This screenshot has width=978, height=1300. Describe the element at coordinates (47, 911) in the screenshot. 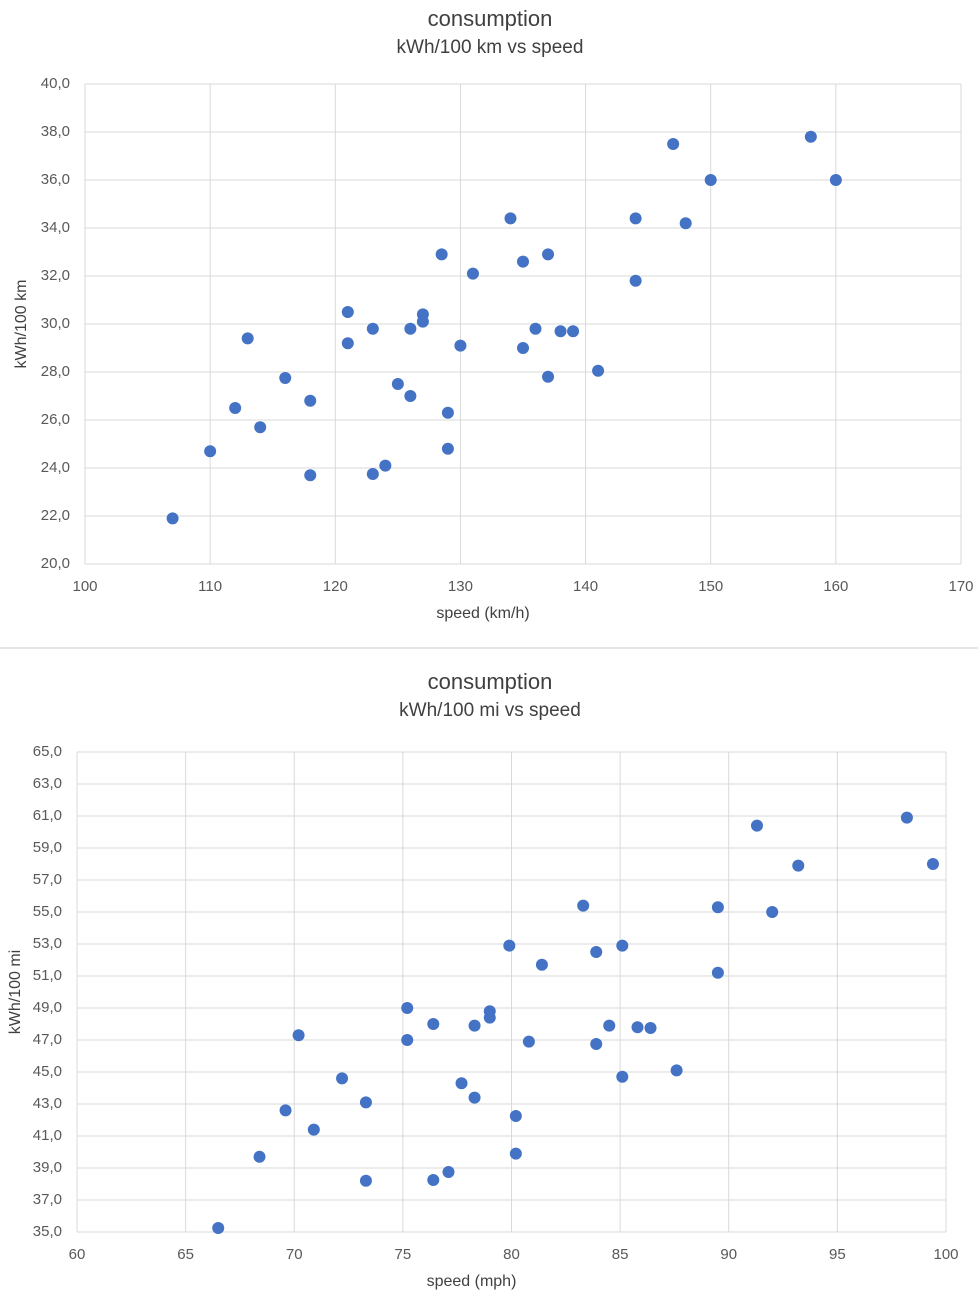

I see `y-tick-label: 55,0` at that location.